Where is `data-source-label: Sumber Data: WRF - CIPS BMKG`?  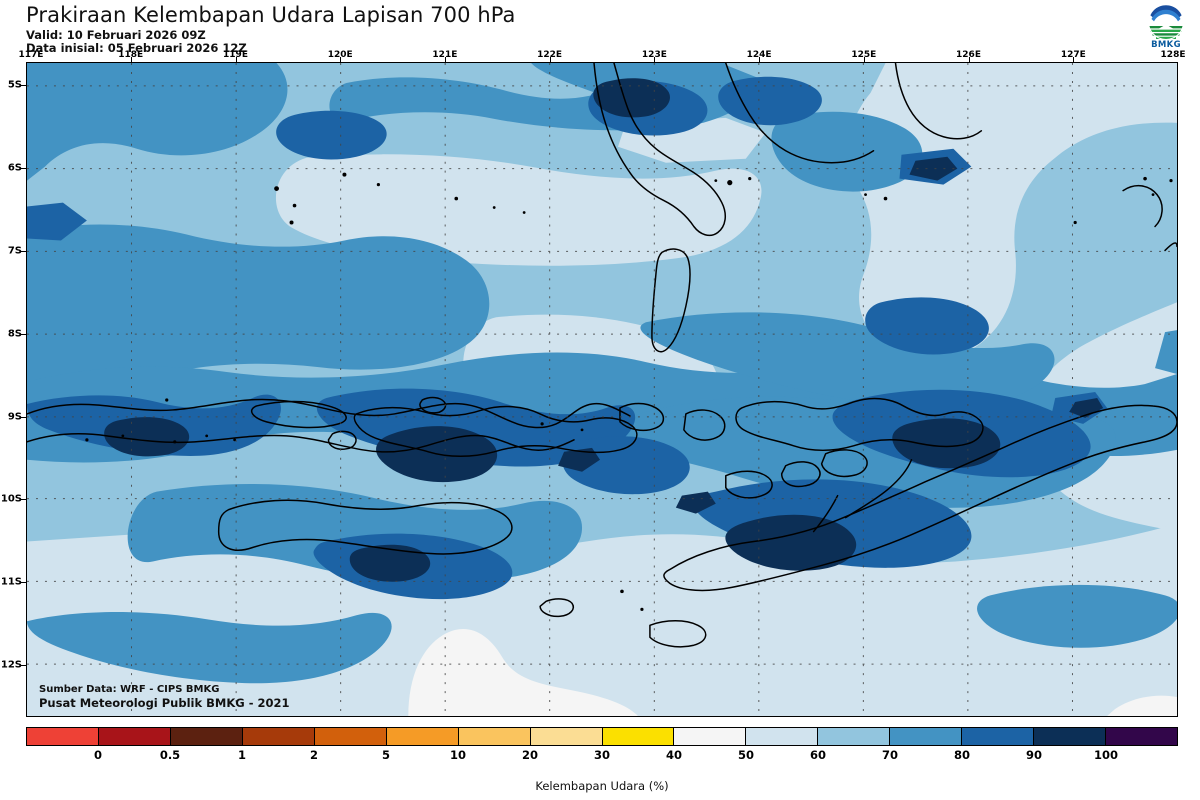 data-source-label: Sumber Data: WRF - CIPS BMKG is located at coordinates (129, 689).